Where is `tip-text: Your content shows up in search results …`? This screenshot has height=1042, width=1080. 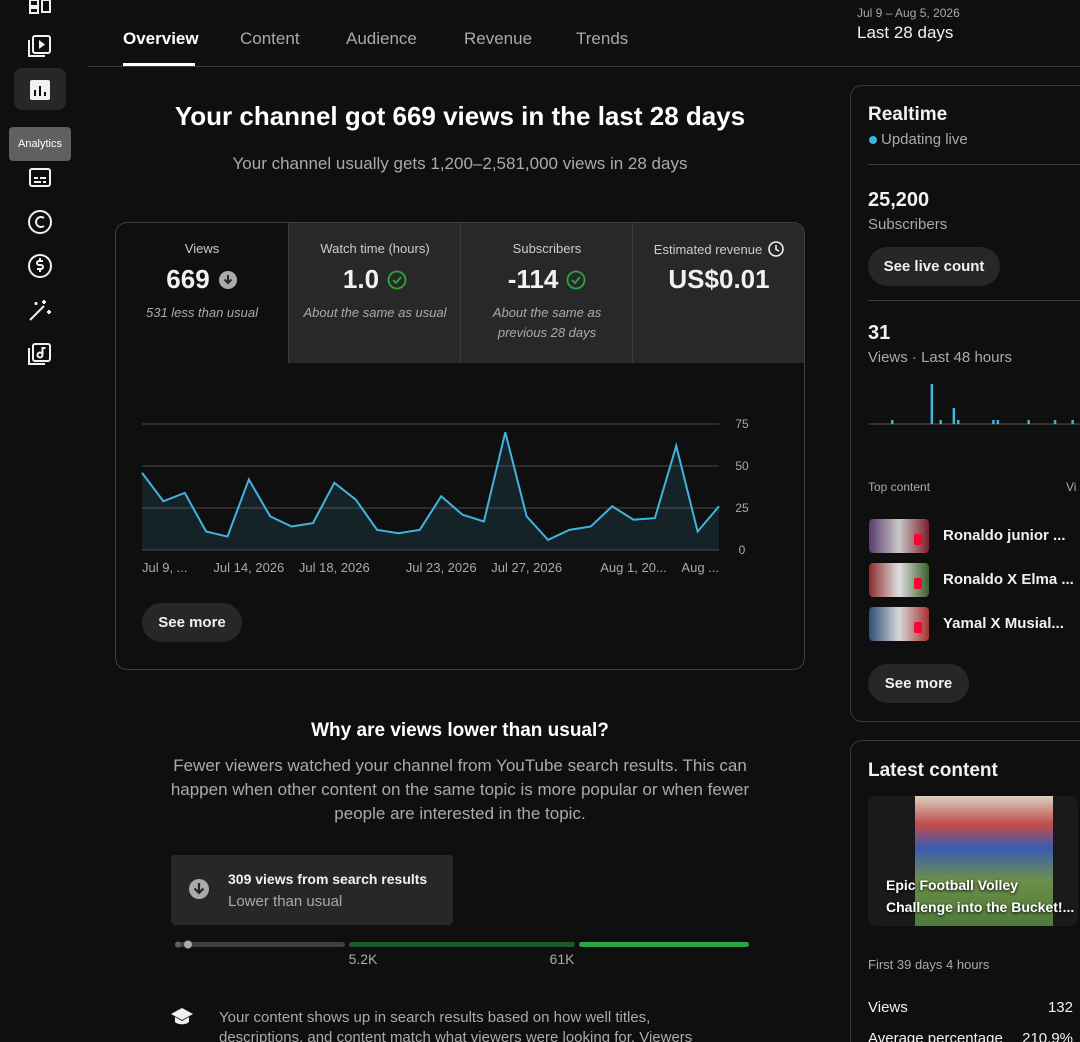 tip-text: Your content shows up in search results … is located at coordinates (456, 1025).